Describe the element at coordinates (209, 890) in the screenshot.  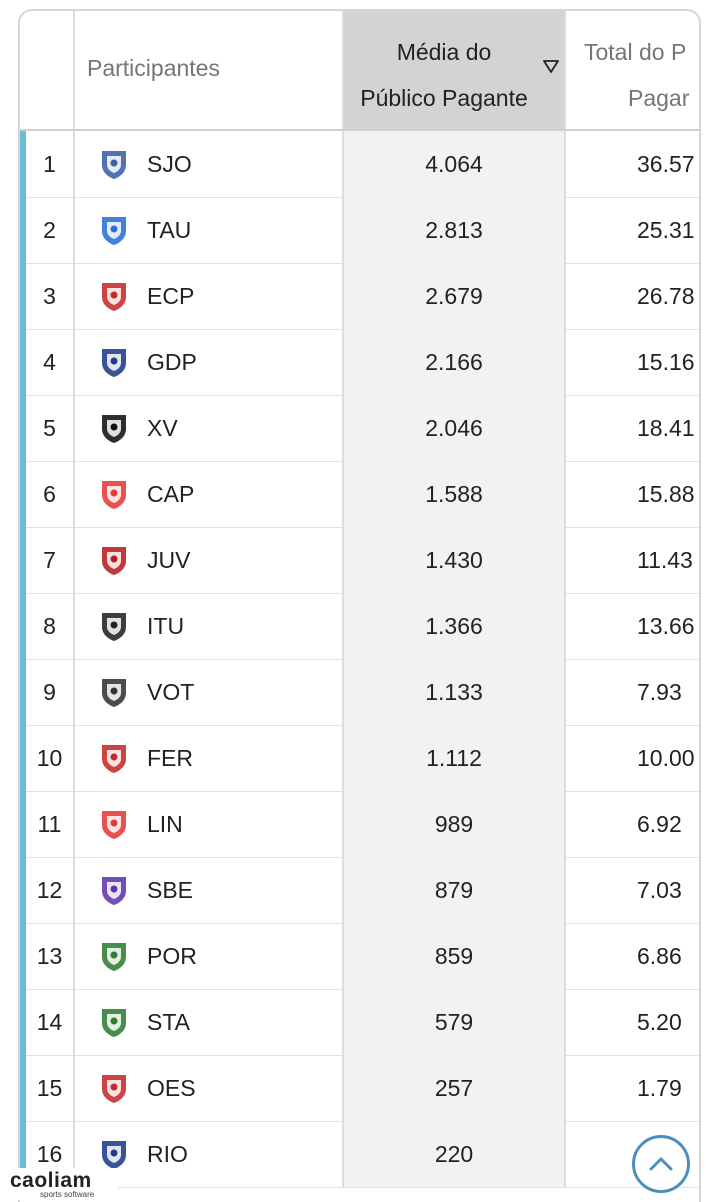
I see `row-participant: SBE` at that location.